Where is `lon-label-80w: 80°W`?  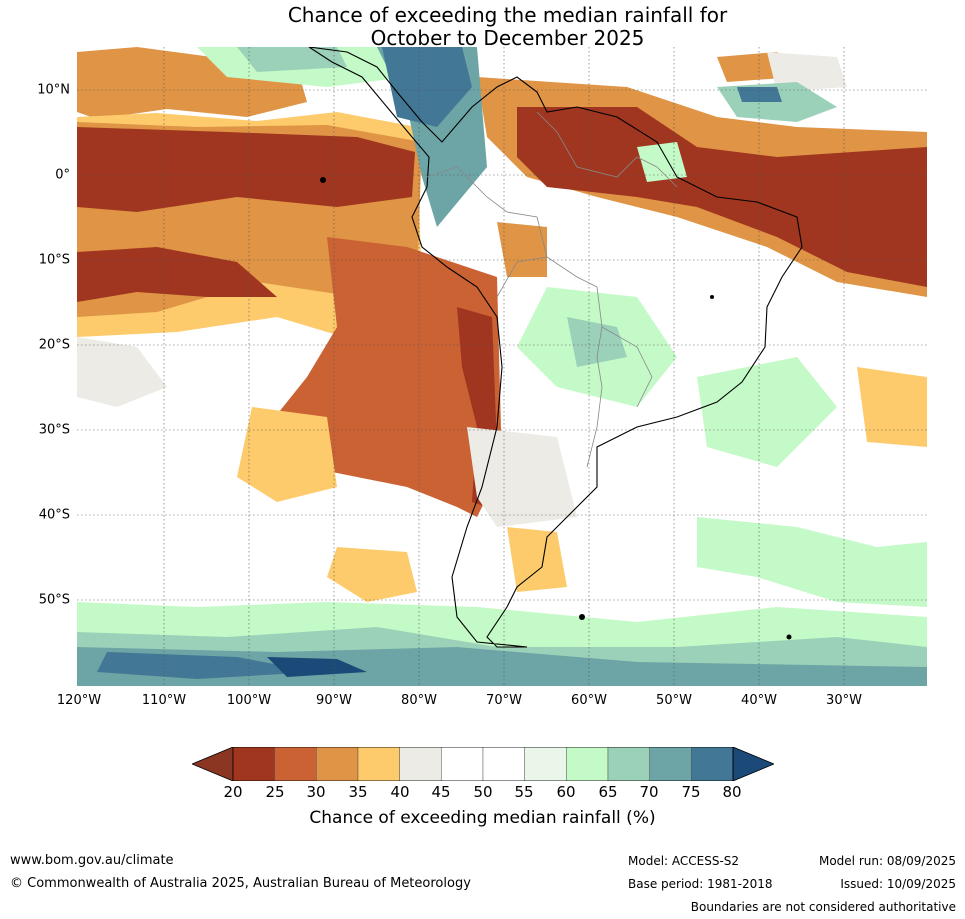
lon-label-80w: 80°W is located at coordinates (419, 700).